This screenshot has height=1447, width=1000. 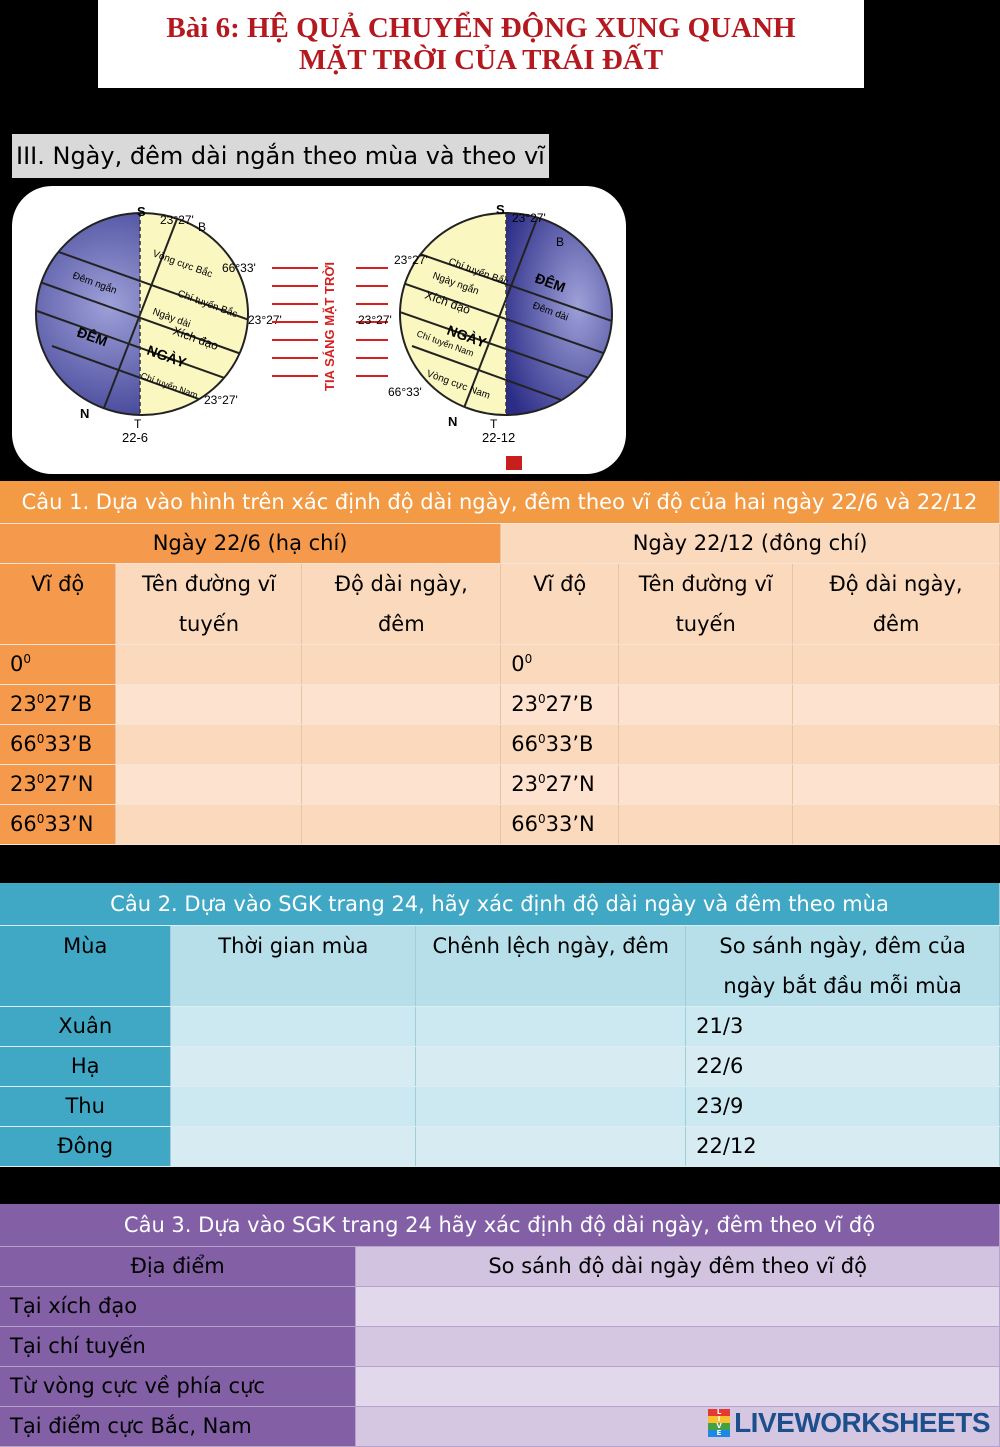 What do you see at coordinates (842, 1026) in the screenshot?
I see `q2-compare-answer: 21/3` at bounding box center [842, 1026].